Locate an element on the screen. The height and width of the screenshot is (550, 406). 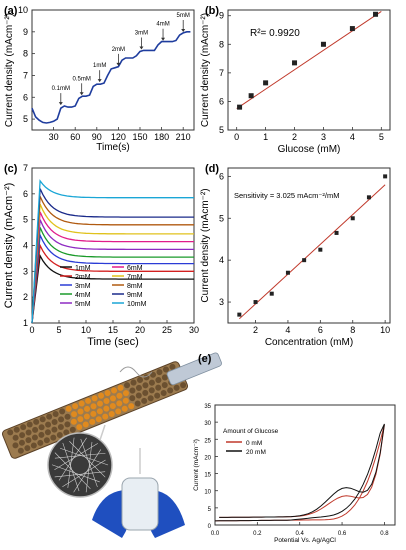
x-tick-label: 4 is located at coordinates (352, 137).